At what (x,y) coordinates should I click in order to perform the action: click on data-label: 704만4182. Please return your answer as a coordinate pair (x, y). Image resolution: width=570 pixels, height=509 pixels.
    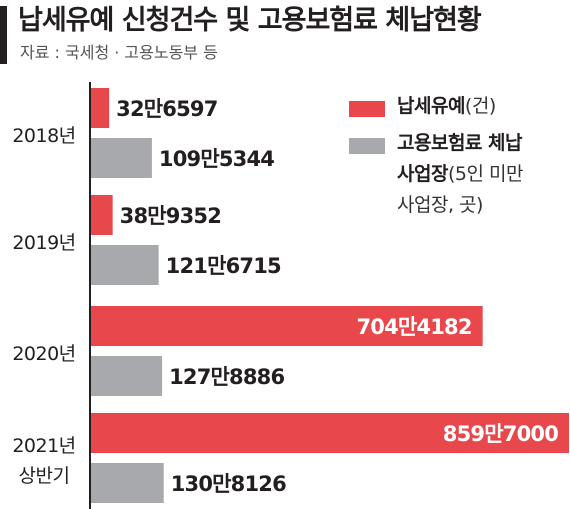
    Looking at the image, I should click on (413, 327).